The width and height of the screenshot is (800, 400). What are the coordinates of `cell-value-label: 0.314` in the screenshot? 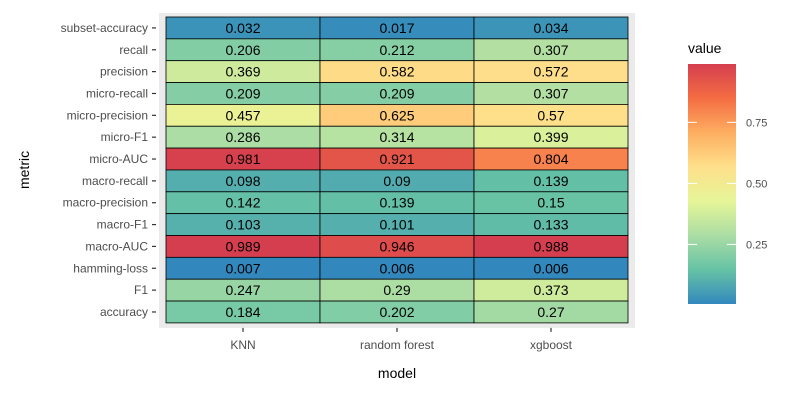 It's located at (396, 137).